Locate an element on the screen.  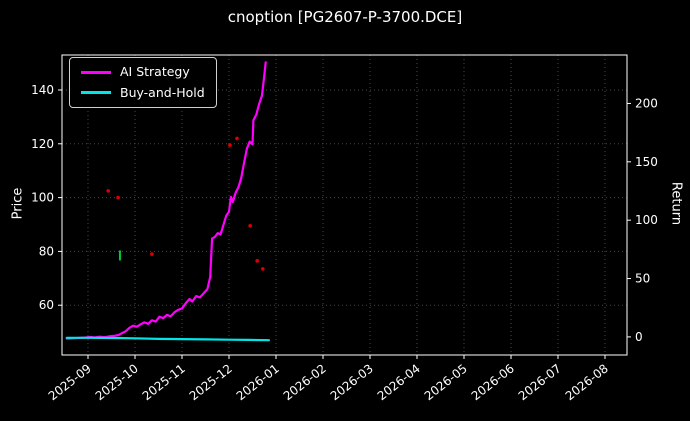
svg-text: 2025-12 is located at coordinates (211, 382).